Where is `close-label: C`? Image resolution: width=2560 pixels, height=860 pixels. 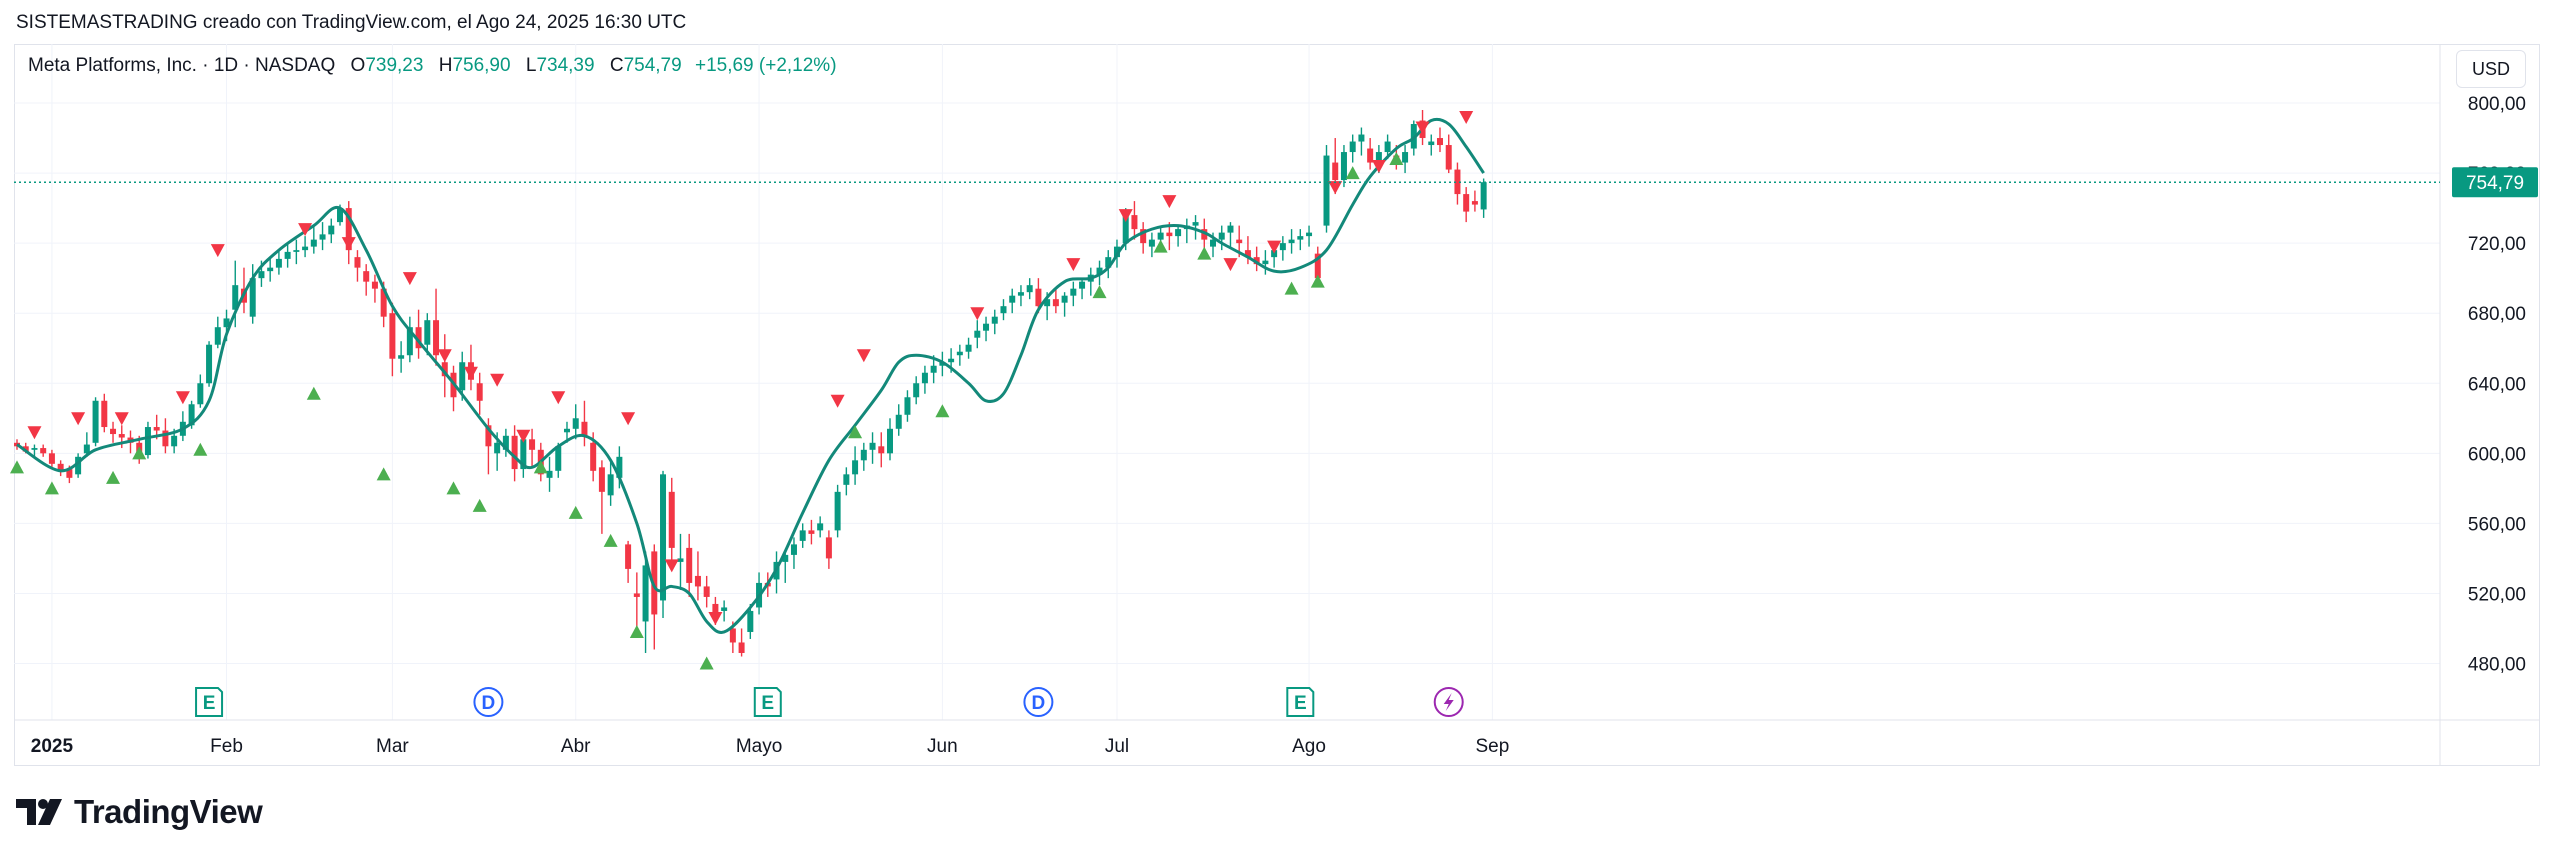 close-label: C is located at coordinates (616, 65).